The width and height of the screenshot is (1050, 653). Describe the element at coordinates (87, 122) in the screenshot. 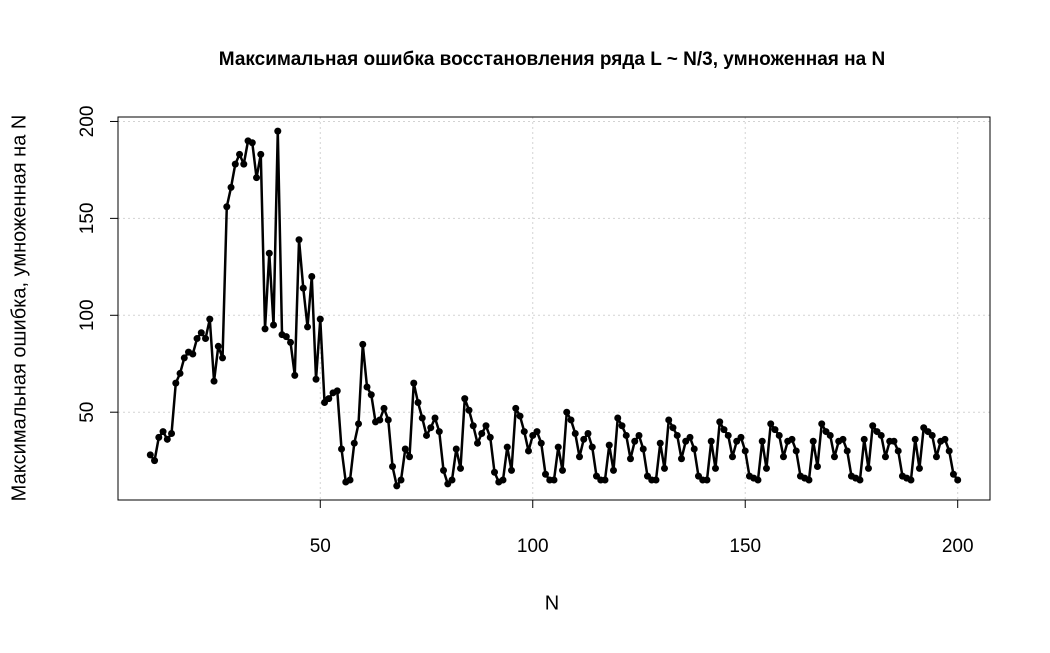

I see `y-tick-label: 200` at that location.